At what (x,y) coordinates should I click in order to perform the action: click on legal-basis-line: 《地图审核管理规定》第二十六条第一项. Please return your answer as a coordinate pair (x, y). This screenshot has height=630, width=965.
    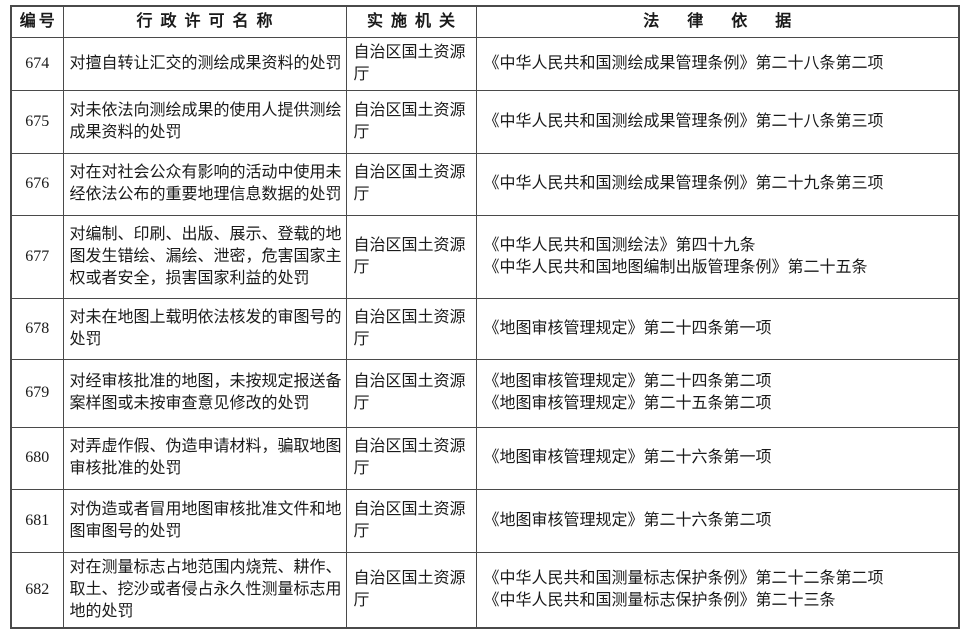
    Looking at the image, I should click on (627, 457).